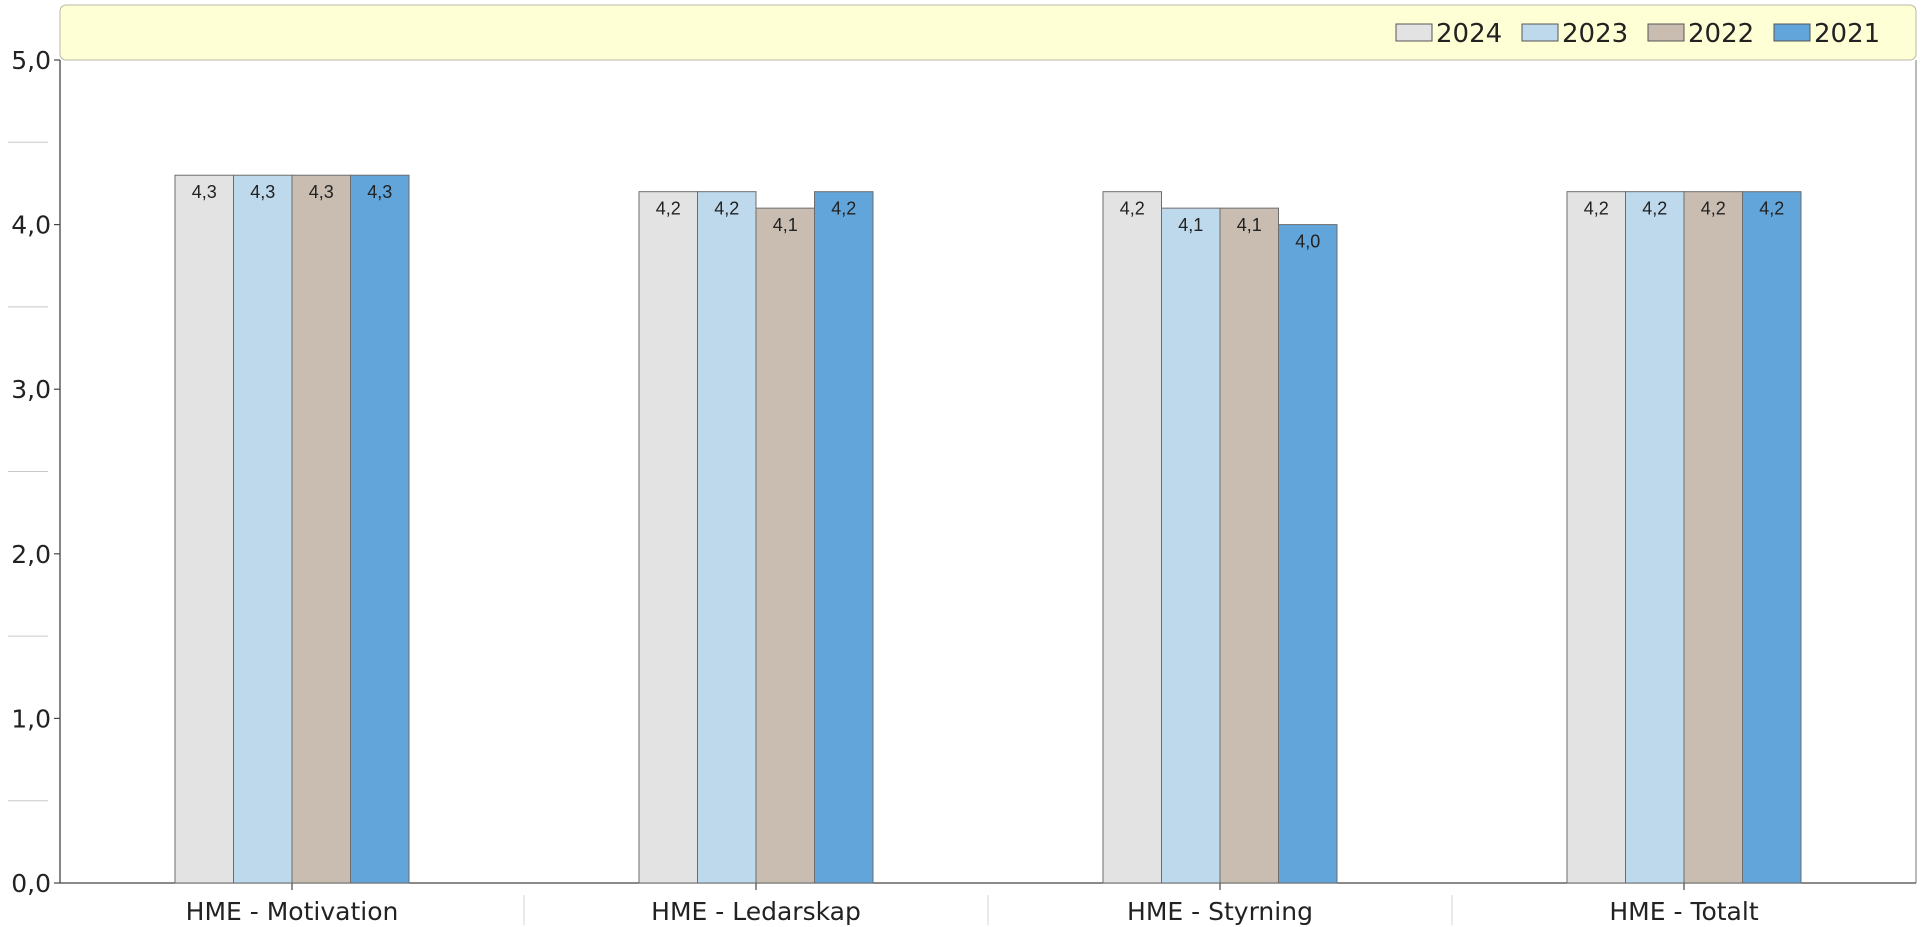 Image resolution: width=1921 pixels, height=927 pixels. I want to click on category-label: HME - Totalt, so click(1683, 911).